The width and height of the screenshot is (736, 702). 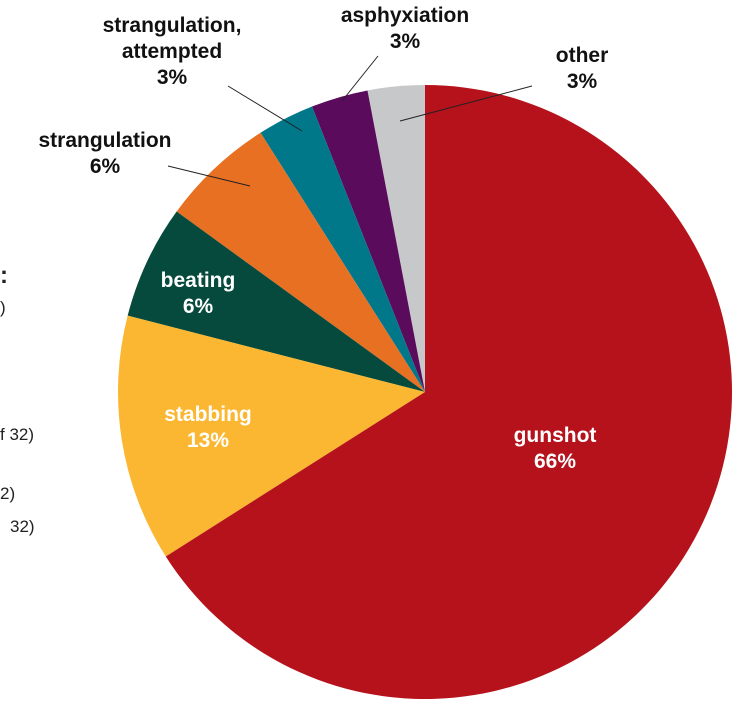 I want to click on category-name: other, so click(x=582, y=55).